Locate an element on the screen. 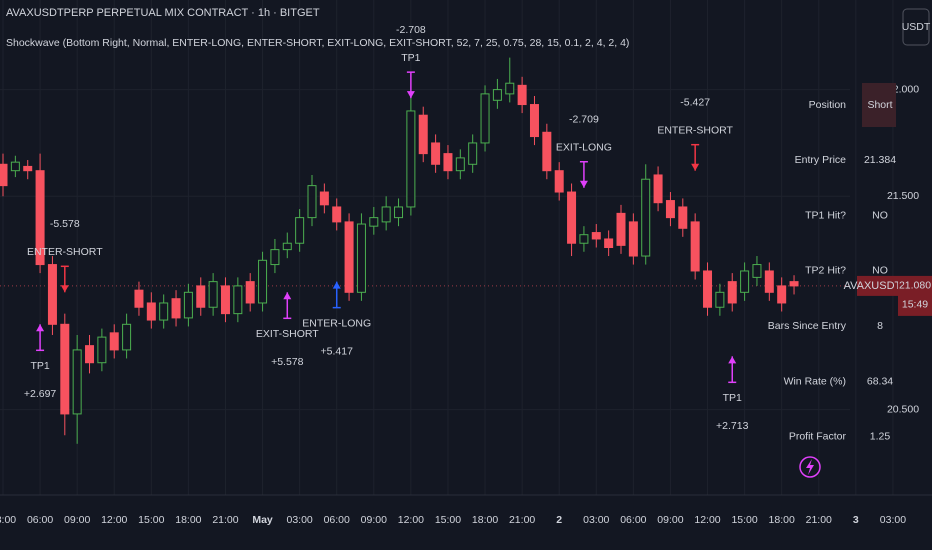  x-tick-label: 2 is located at coordinates (559, 520).